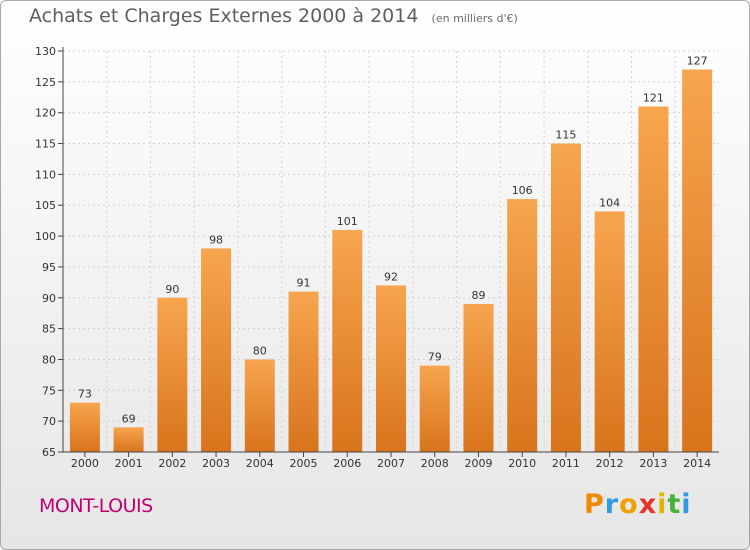 The width and height of the screenshot is (750, 550). What do you see at coordinates (49, 390) in the screenshot?
I see `y-tick-label: 75` at bounding box center [49, 390].